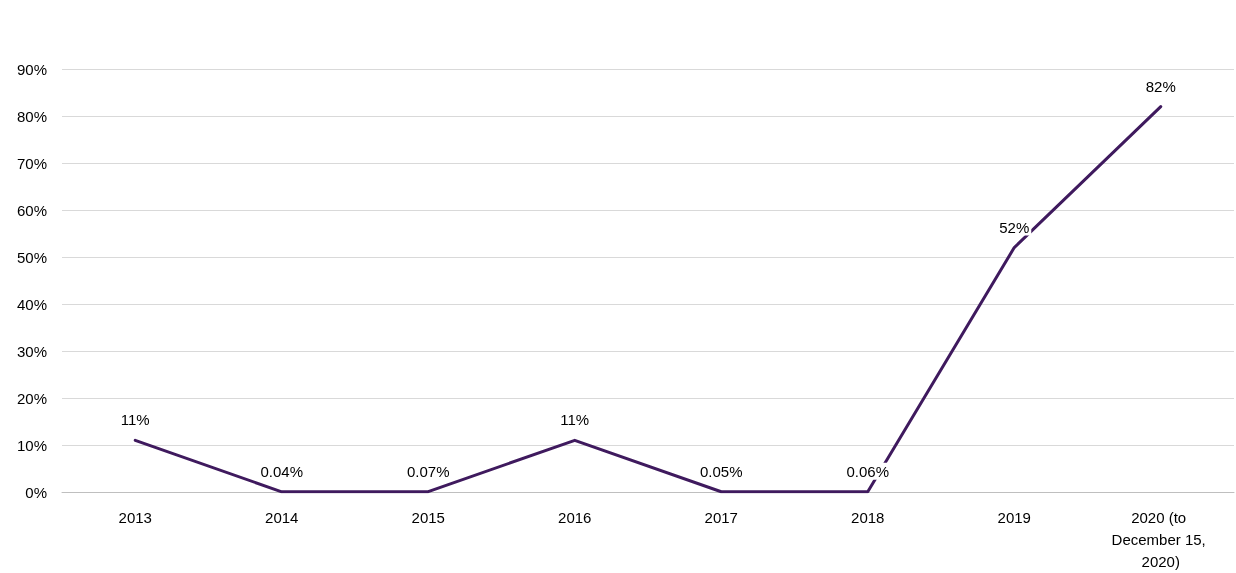 The width and height of the screenshot is (1236, 573). I want to click on y-tick-label: 40%, so click(31, 304).